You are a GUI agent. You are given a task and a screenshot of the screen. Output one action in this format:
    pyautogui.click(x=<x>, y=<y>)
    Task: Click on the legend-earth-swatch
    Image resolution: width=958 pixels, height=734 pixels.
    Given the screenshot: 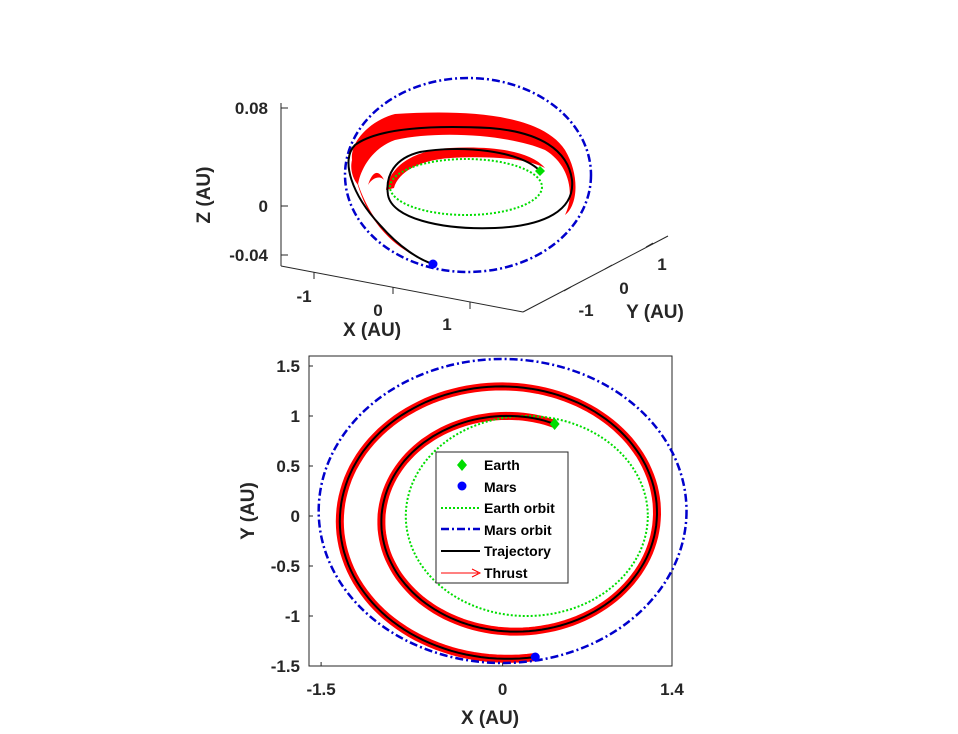 What is the action you would take?
    pyautogui.click(x=462, y=465)
    